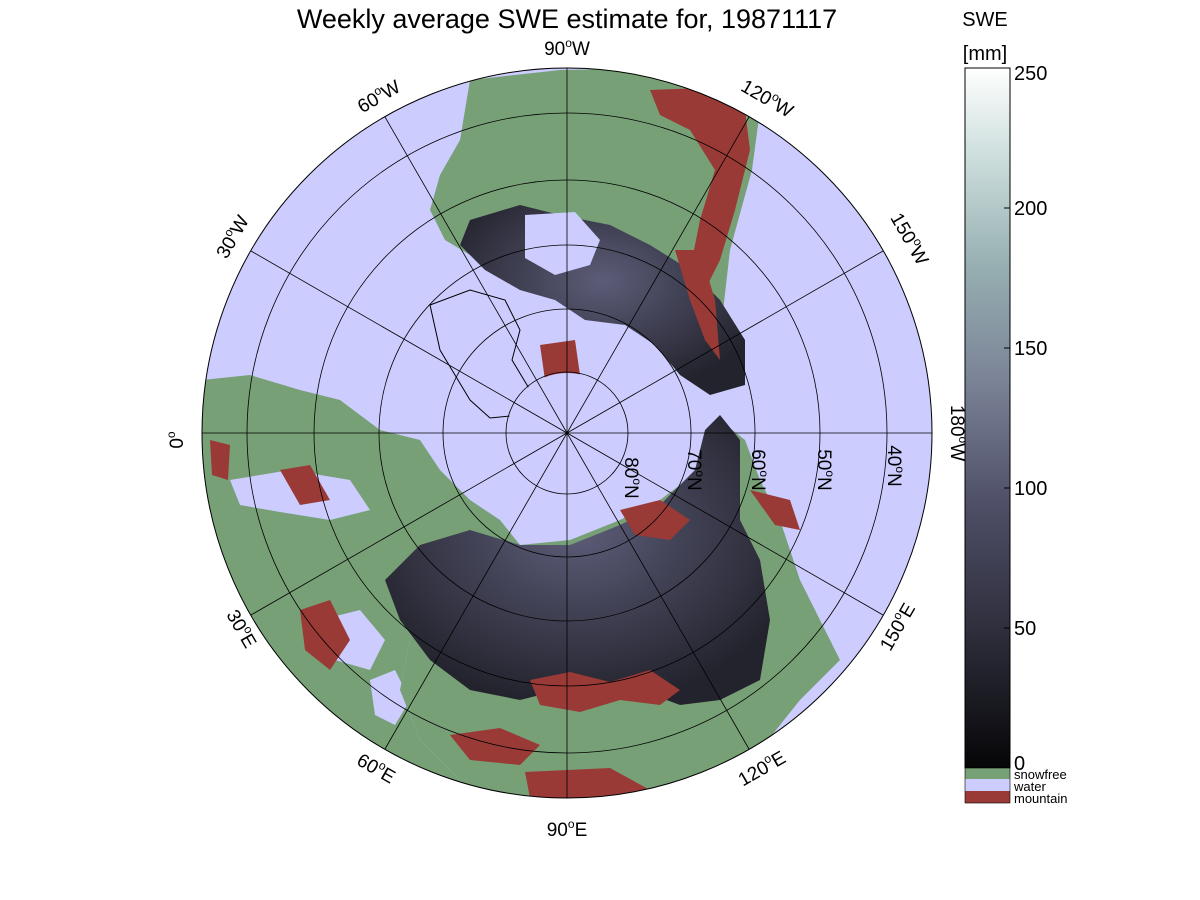 The height and width of the screenshot is (900, 1200). What do you see at coordinates (759, 470) in the screenshot?
I see `lat-label-60n: 60oN` at bounding box center [759, 470].